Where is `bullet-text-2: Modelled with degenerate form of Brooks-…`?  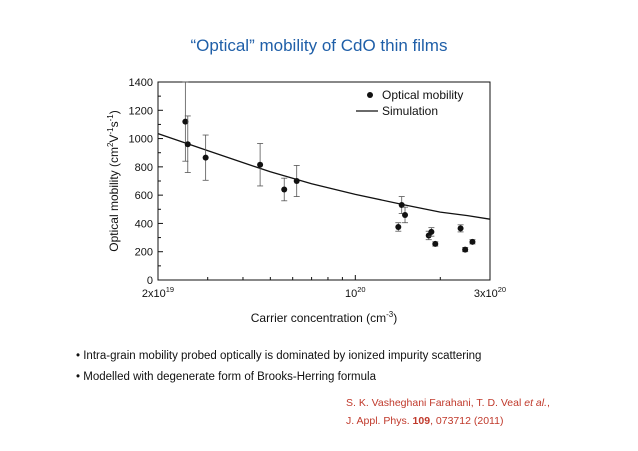 bullet-text-2: Modelled with degenerate form of Brooks-… is located at coordinates (229, 377).